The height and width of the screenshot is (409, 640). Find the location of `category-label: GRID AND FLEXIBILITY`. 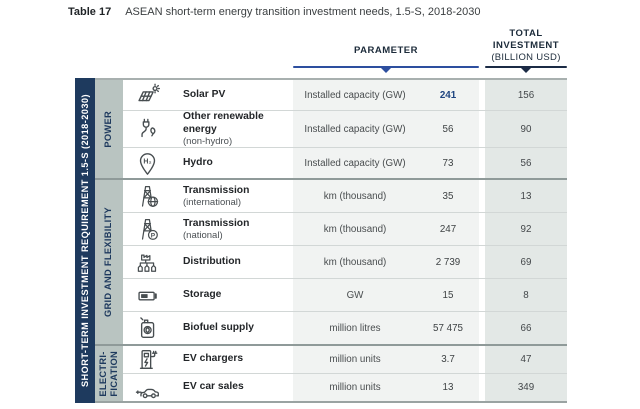

category-label: GRID AND FLEXIBILITY is located at coordinates (108, 262).